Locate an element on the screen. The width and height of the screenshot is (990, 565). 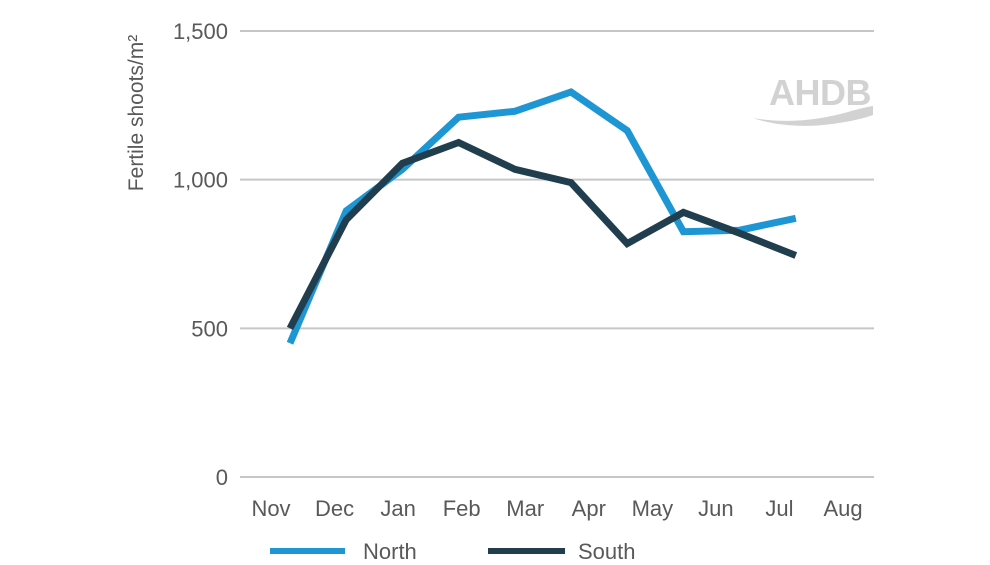
legend-label-north: North is located at coordinates (390, 551).